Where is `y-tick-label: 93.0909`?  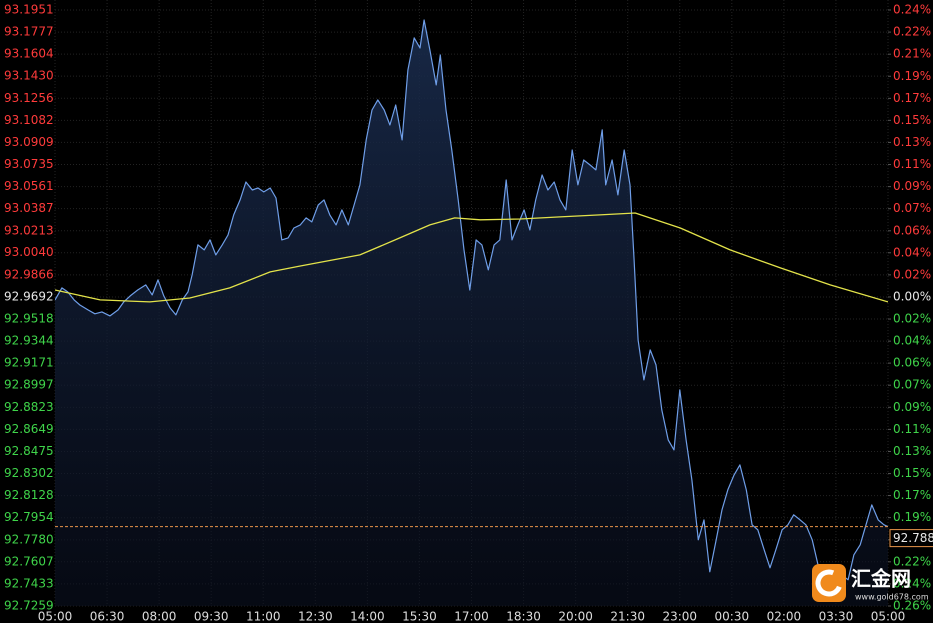 y-tick-label: 93.0909 is located at coordinates (29, 142).